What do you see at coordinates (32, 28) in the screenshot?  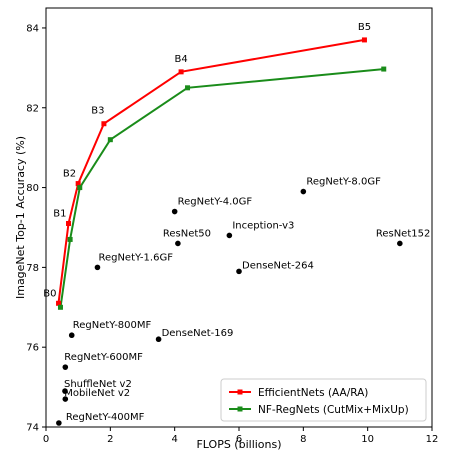 I see `y-tick-label: 84` at bounding box center [32, 28].